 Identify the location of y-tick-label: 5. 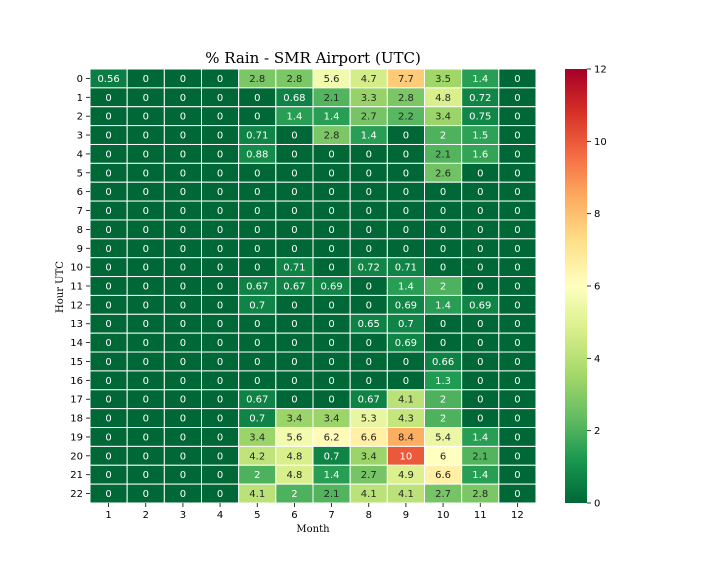
(80, 173).